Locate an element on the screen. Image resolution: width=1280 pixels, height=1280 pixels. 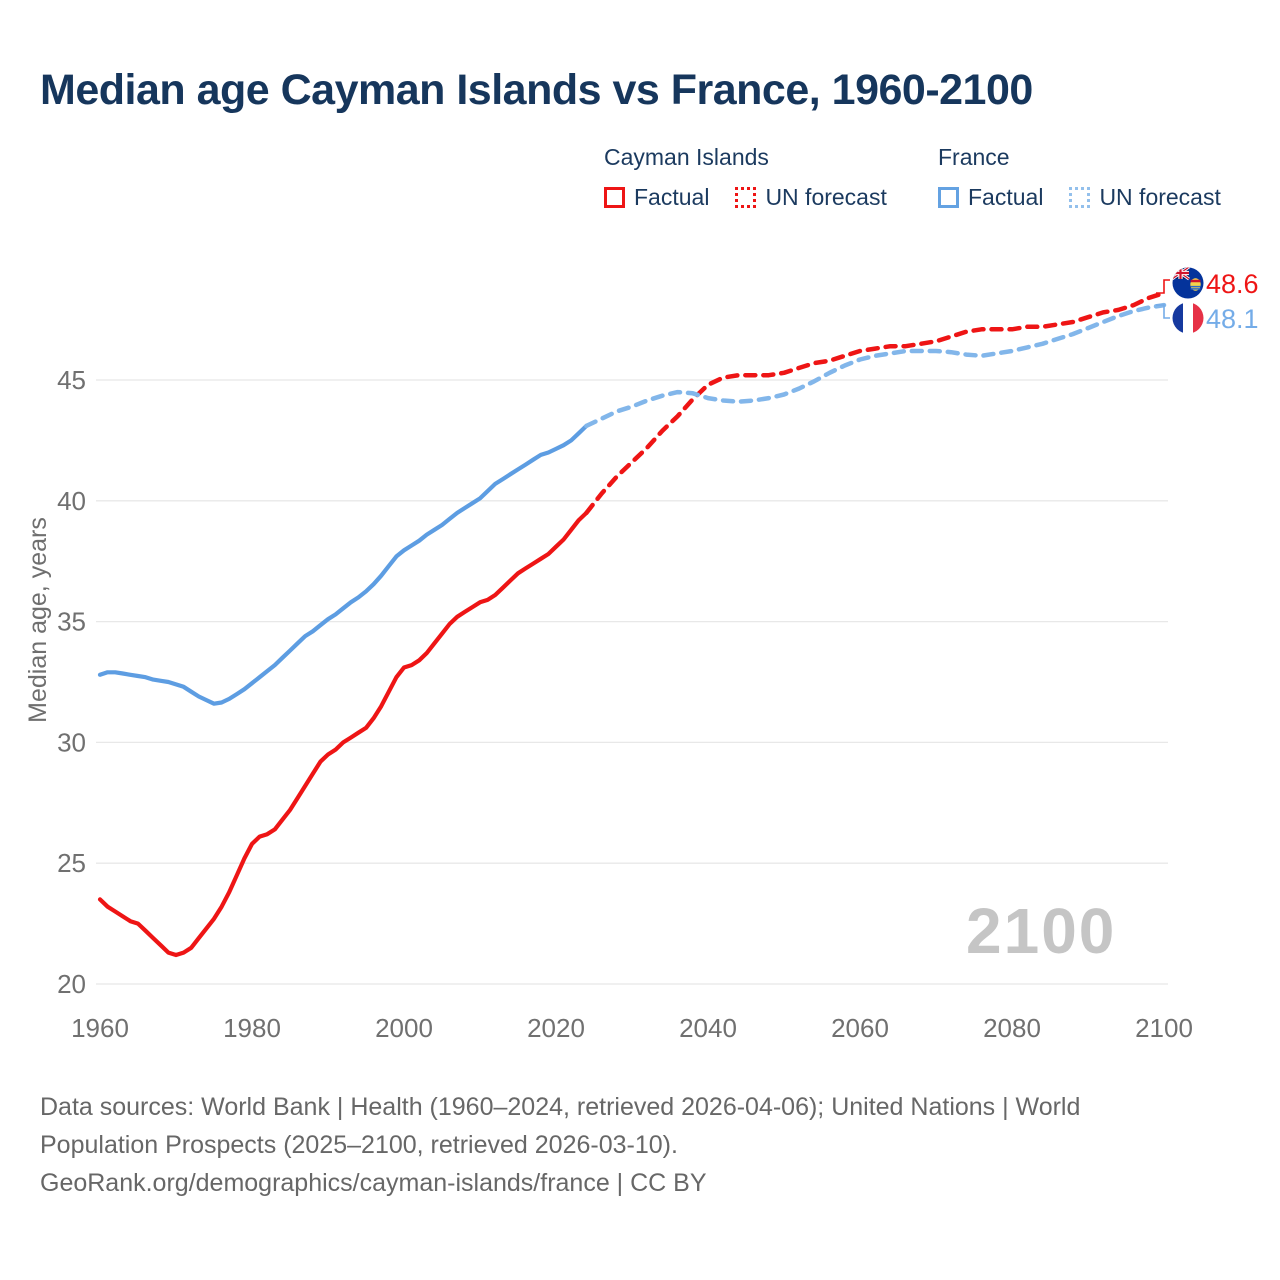
y-tick-label-25: 25 is located at coordinates (71, 863).